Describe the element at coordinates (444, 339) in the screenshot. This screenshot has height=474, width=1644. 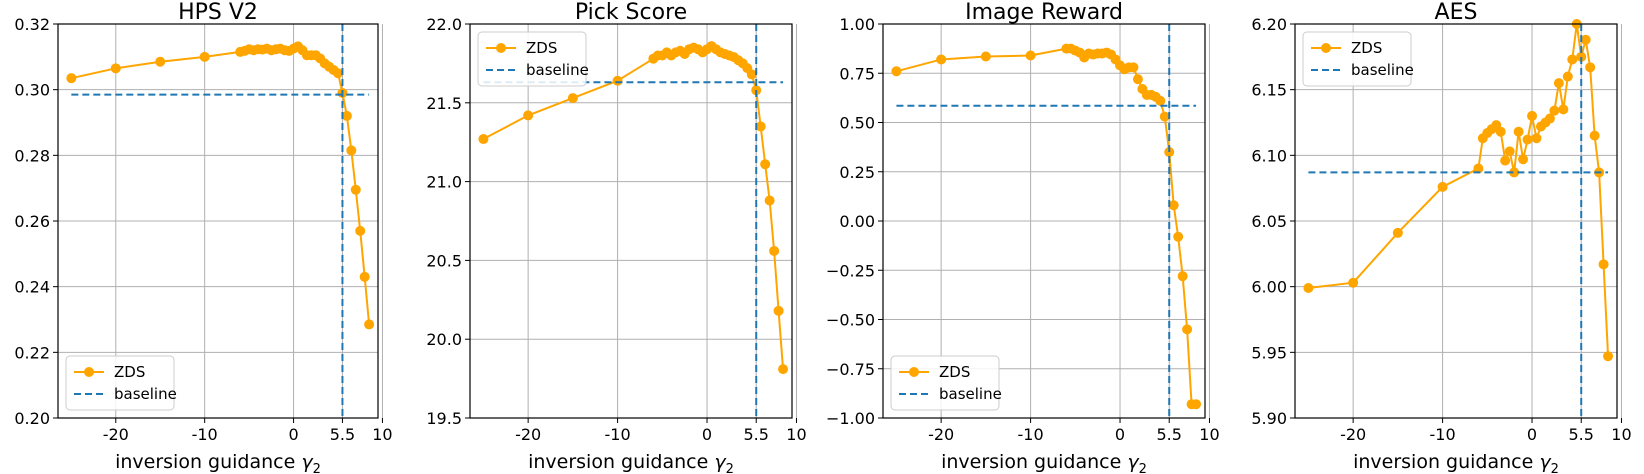
I see `y-tick-label: 20.0` at that location.